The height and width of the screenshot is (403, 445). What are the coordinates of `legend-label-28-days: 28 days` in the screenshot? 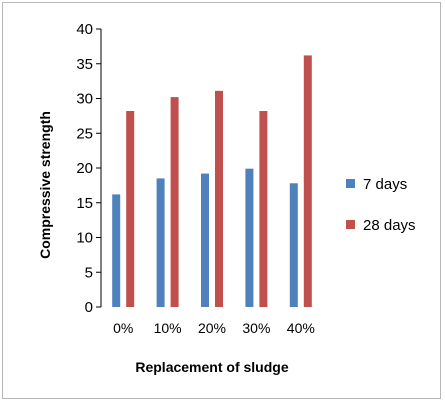 It's located at (389, 225).